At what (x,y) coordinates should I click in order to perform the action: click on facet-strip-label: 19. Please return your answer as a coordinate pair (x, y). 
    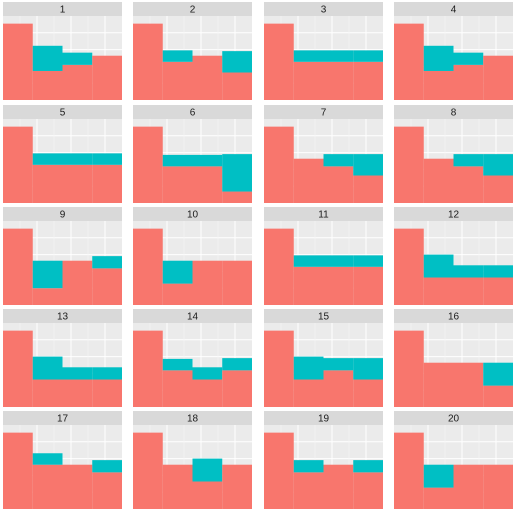
    Looking at the image, I should click on (324, 419).